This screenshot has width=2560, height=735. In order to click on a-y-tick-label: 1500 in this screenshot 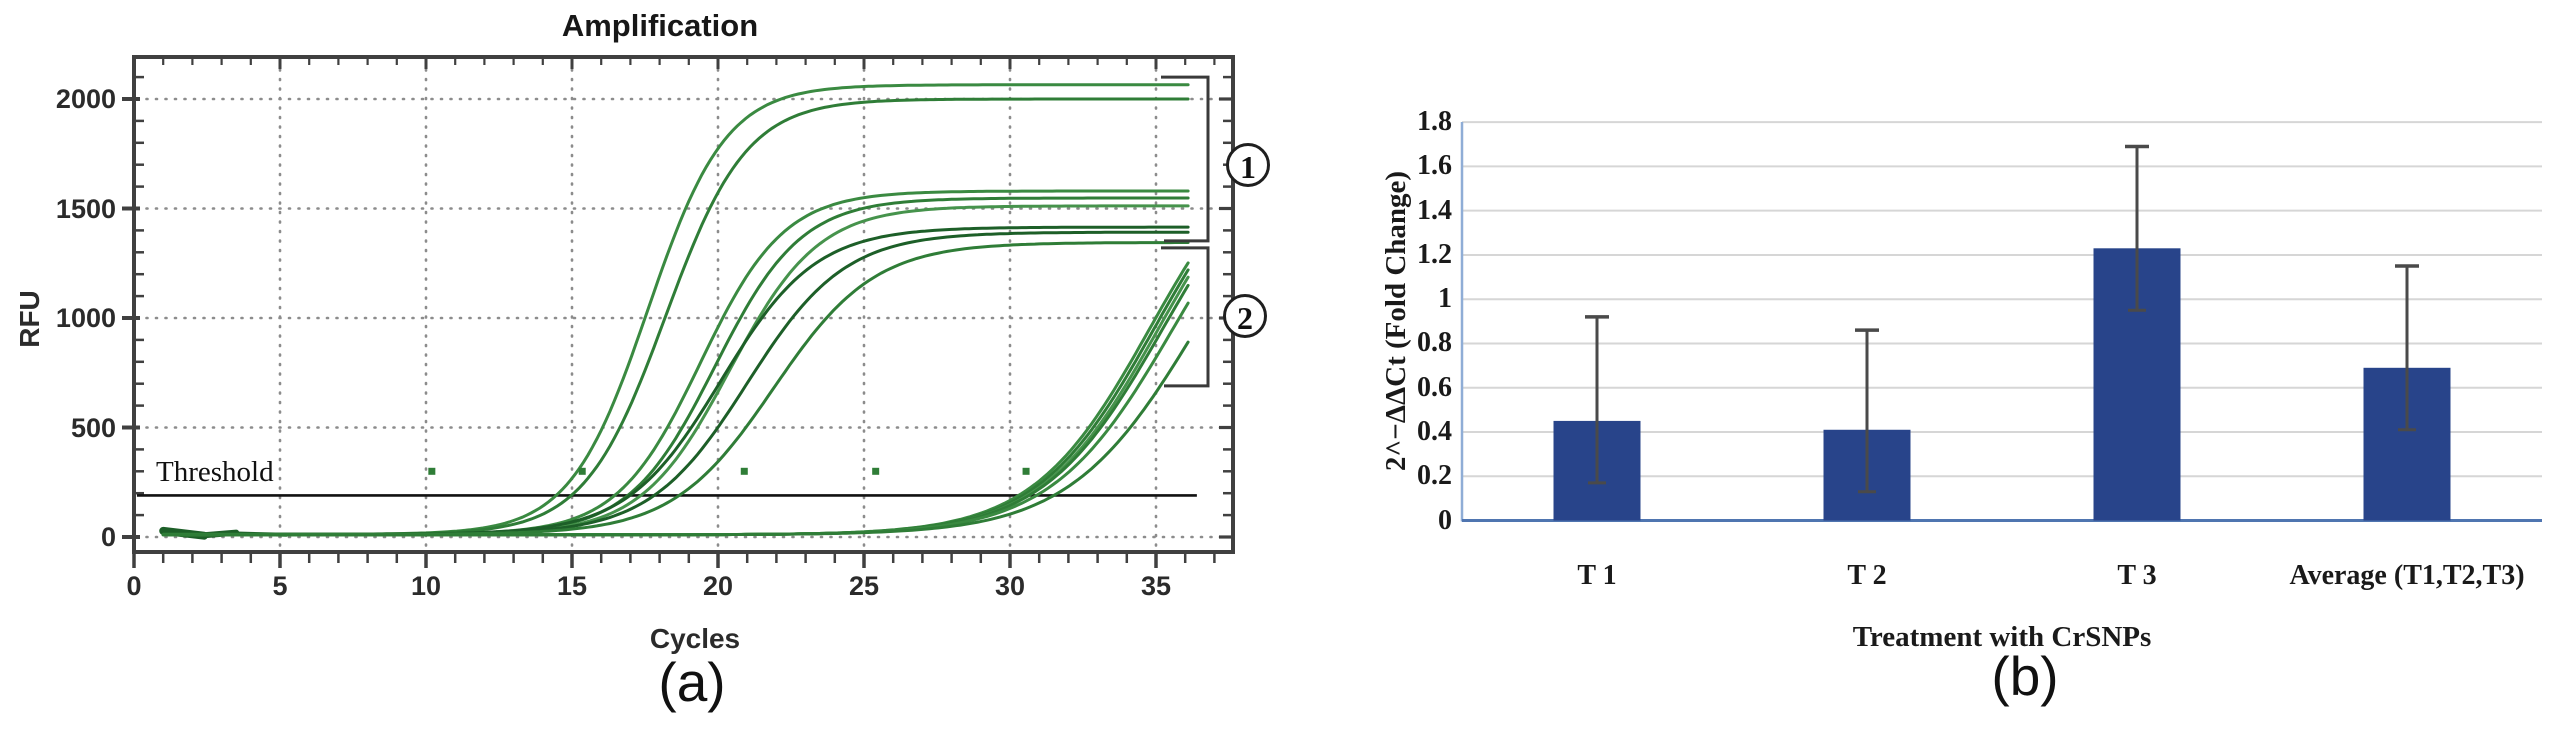, I will do `click(85, 208)`.